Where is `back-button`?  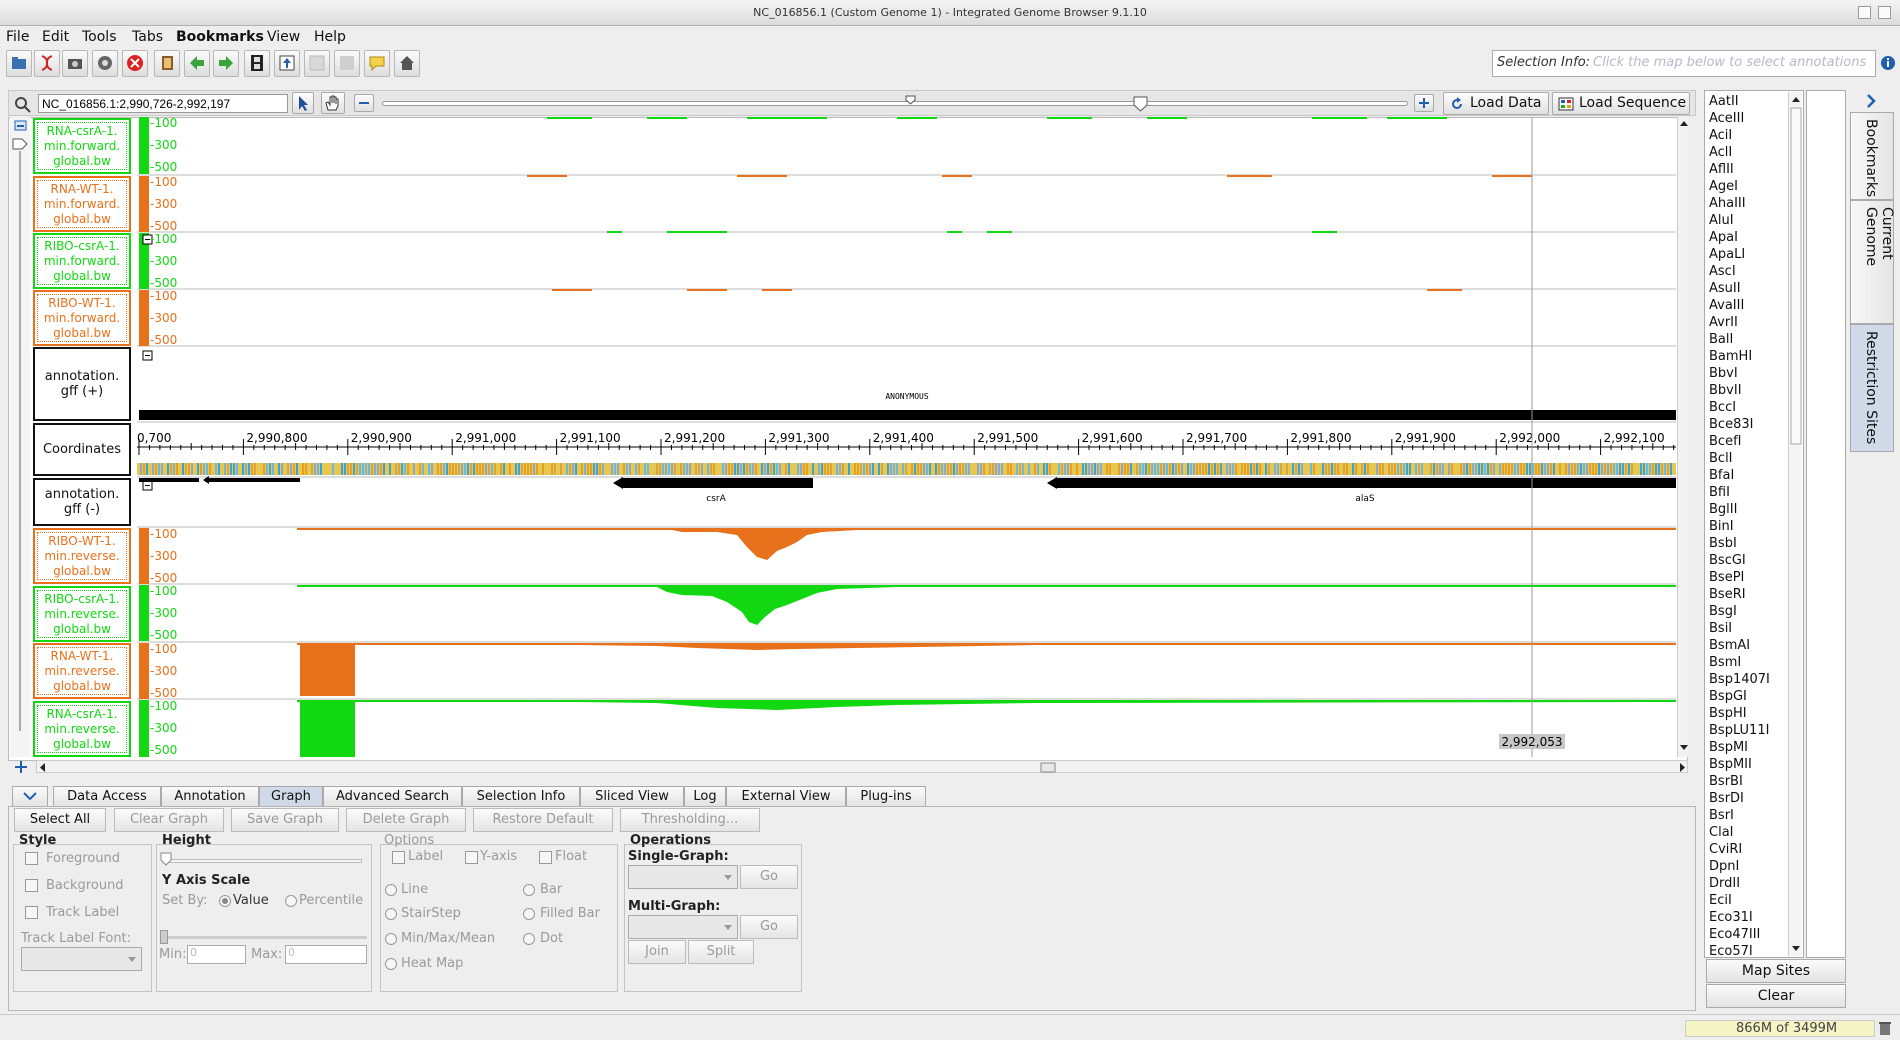 back-button is located at coordinates (197, 63).